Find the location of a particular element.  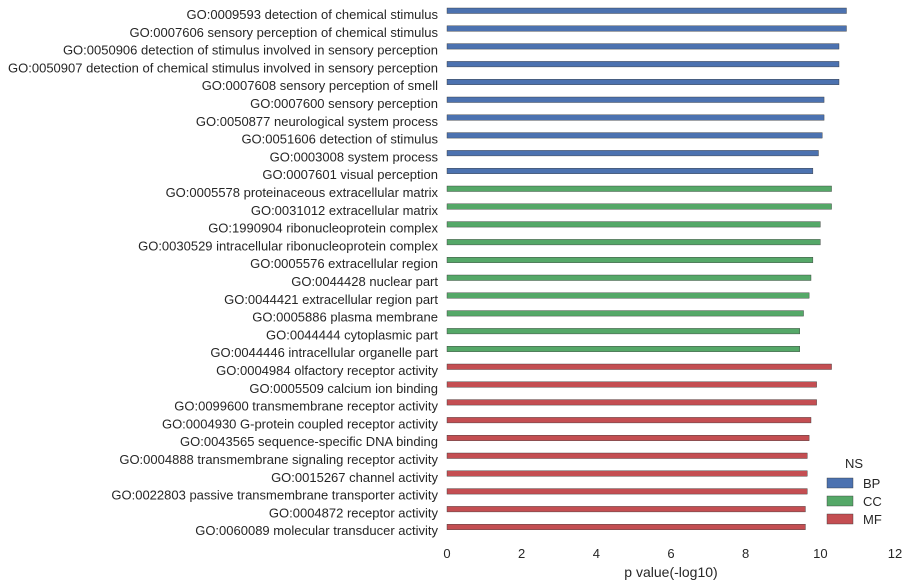

category-label: GO:0005886 plasma membrane is located at coordinates (345, 317).